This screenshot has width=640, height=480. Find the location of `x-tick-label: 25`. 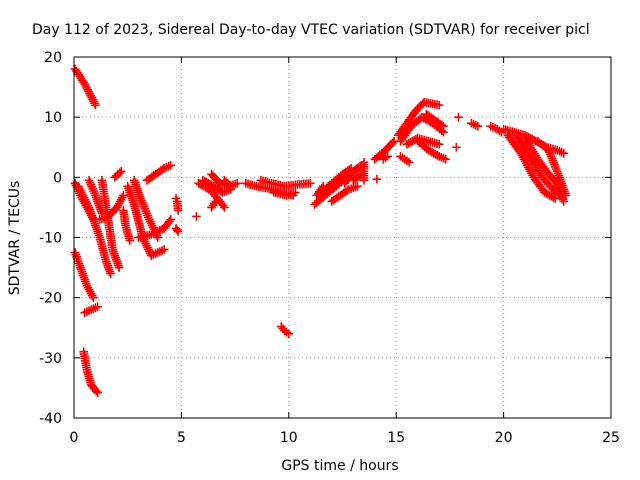

x-tick-label: 25 is located at coordinates (611, 438).